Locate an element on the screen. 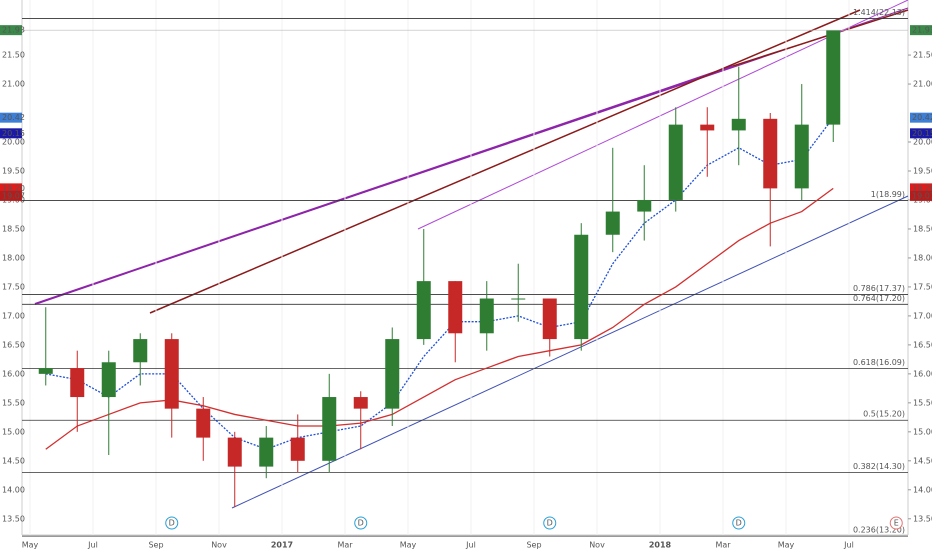  x-tick-label: 2018 is located at coordinates (660, 545).